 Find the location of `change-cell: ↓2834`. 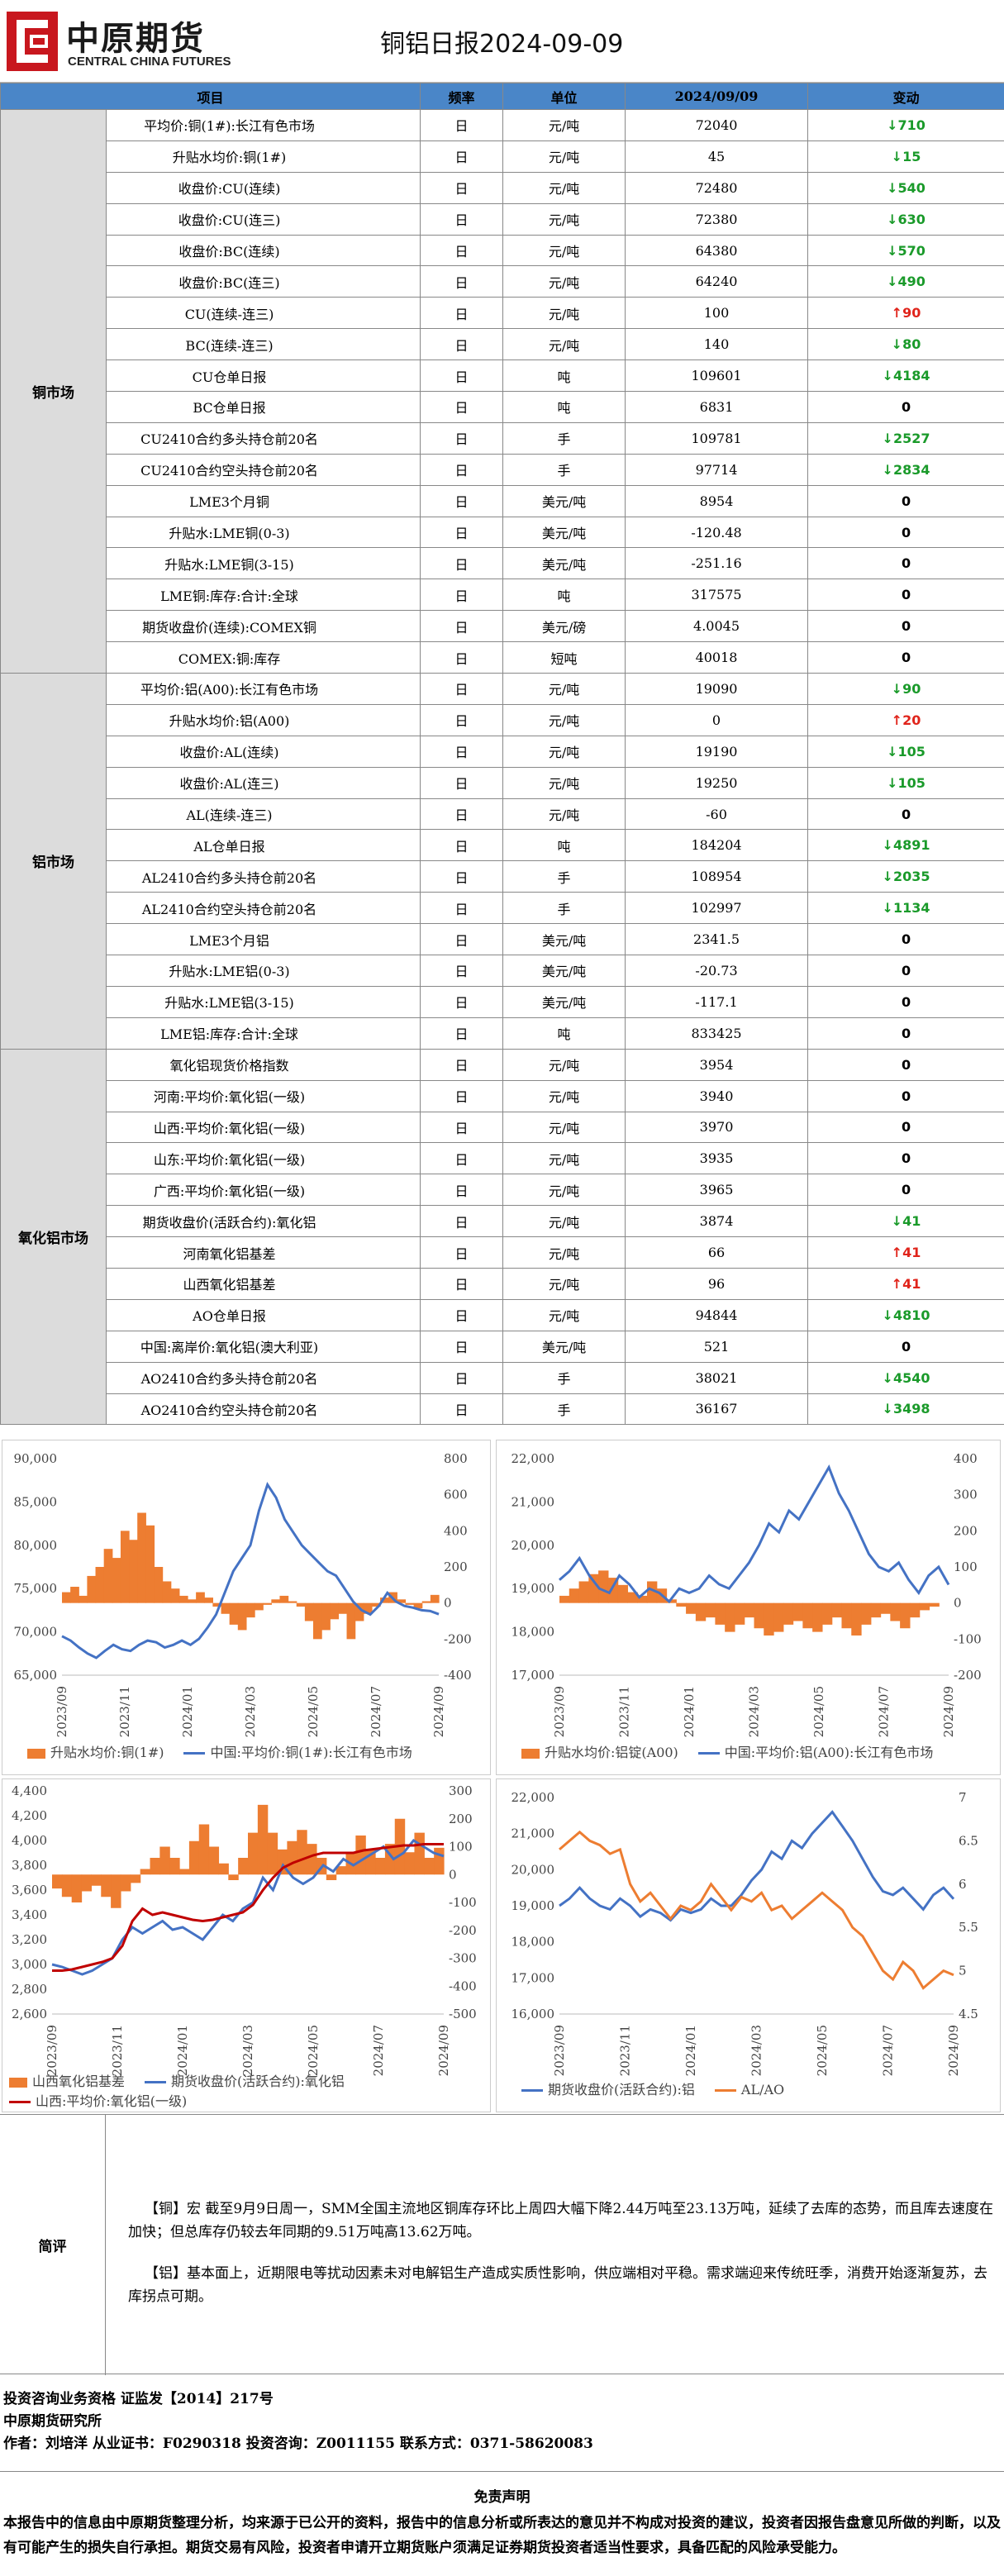

change-cell: ↓2834 is located at coordinates (905, 470).